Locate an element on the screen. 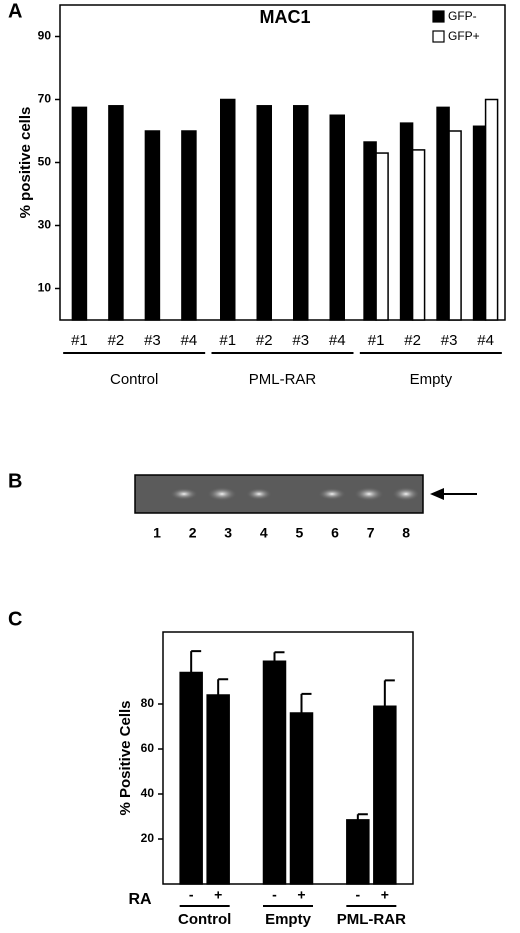  y-axis-label: % Positive Cells is located at coordinates (125, 757).